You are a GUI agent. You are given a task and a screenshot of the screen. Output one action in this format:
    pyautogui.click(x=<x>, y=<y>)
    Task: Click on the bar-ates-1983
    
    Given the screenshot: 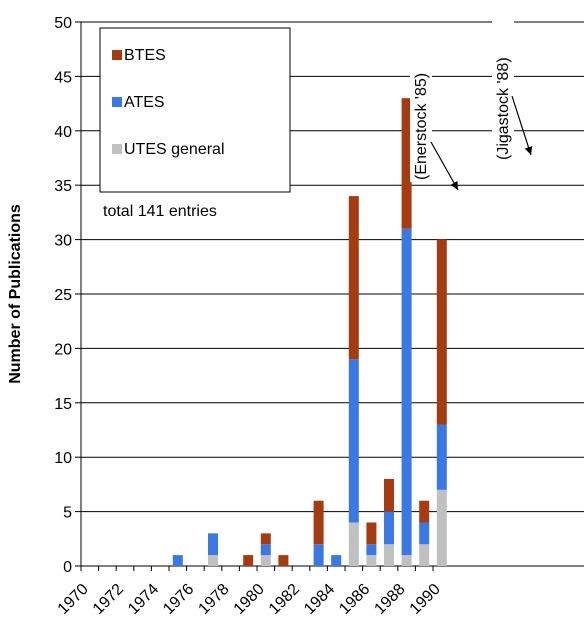 What is the action you would take?
    pyautogui.click(x=318, y=555)
    